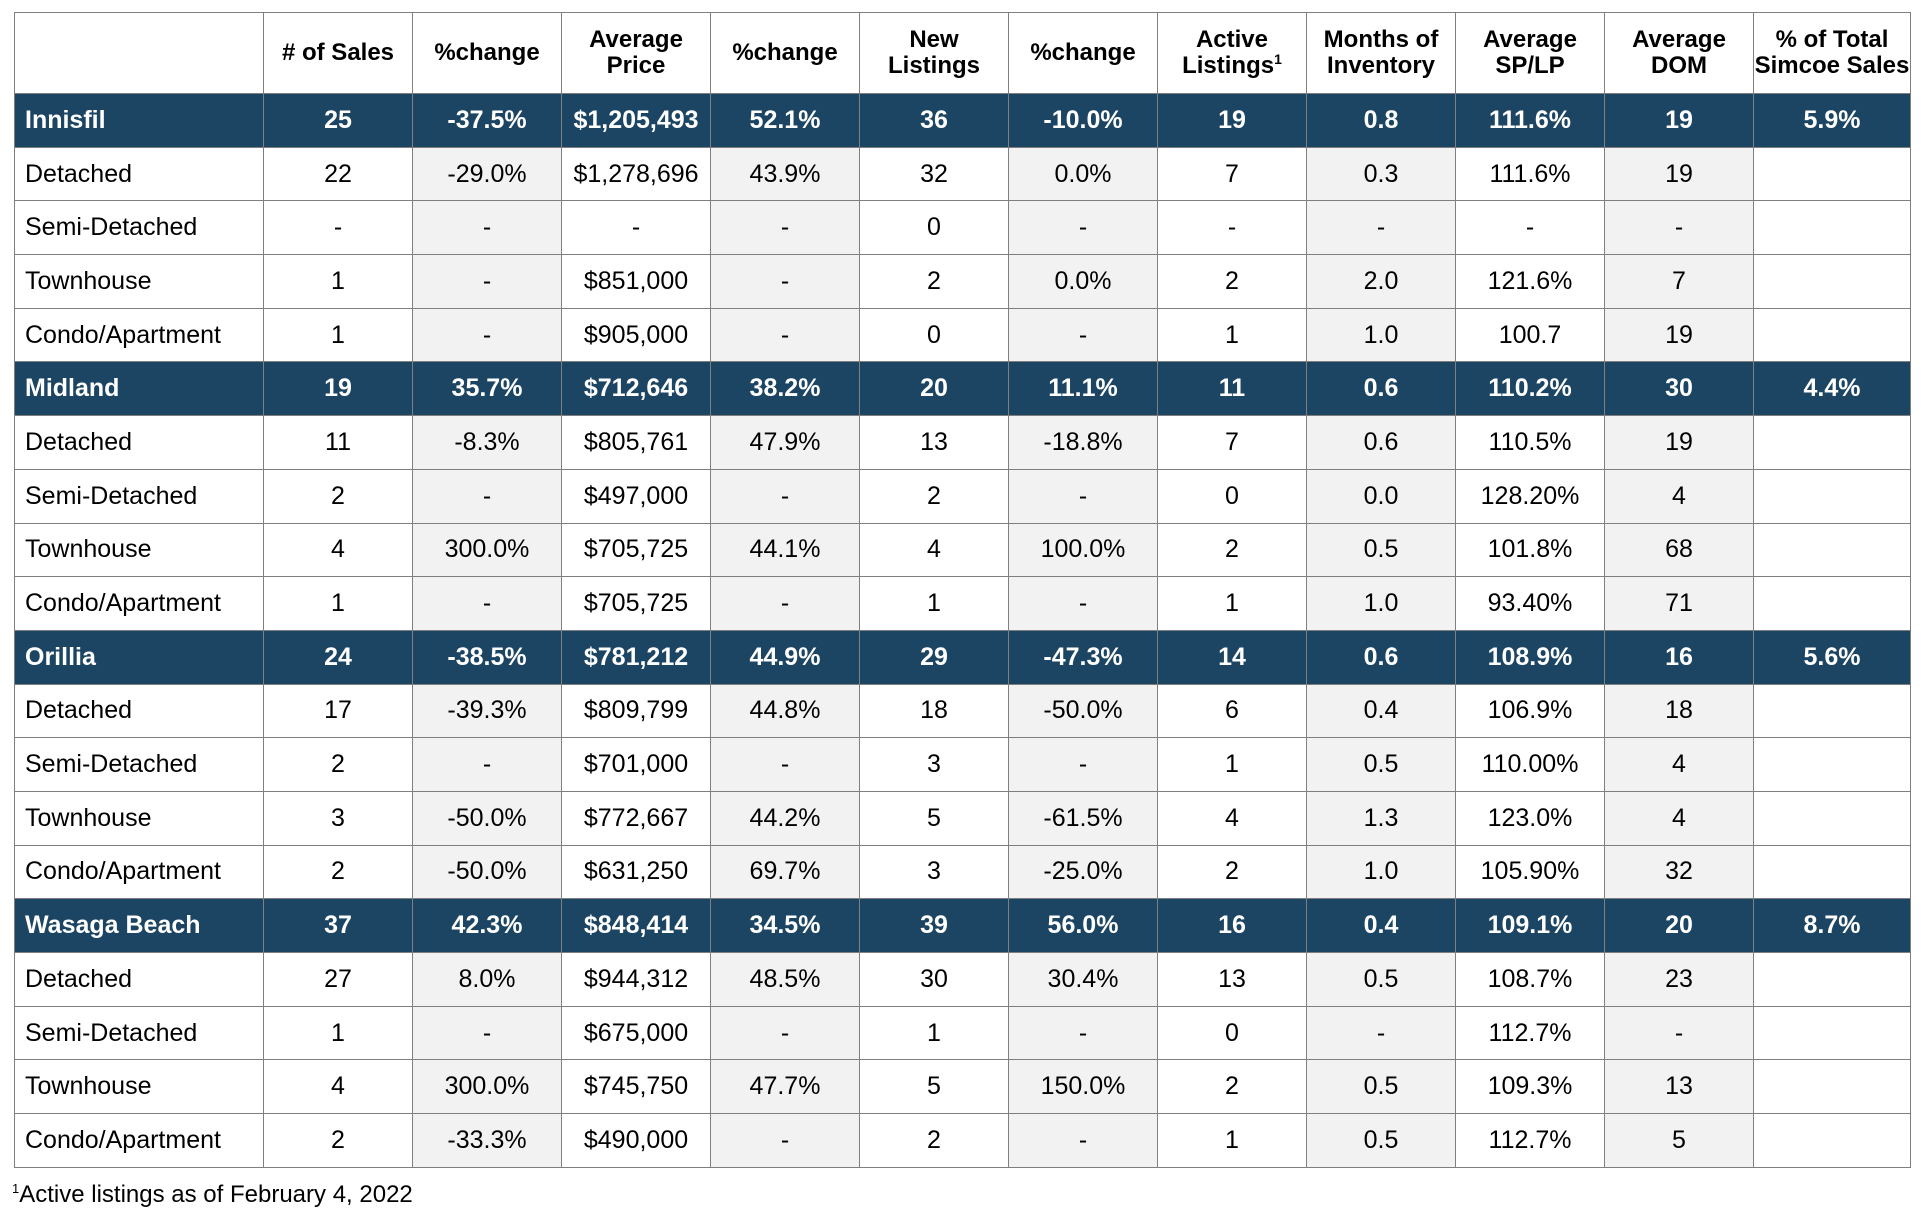 Image resolution: width=1922 pixels, height=1218 pixels. I want to click on table-cell: 38.2%, so click(785, 389).